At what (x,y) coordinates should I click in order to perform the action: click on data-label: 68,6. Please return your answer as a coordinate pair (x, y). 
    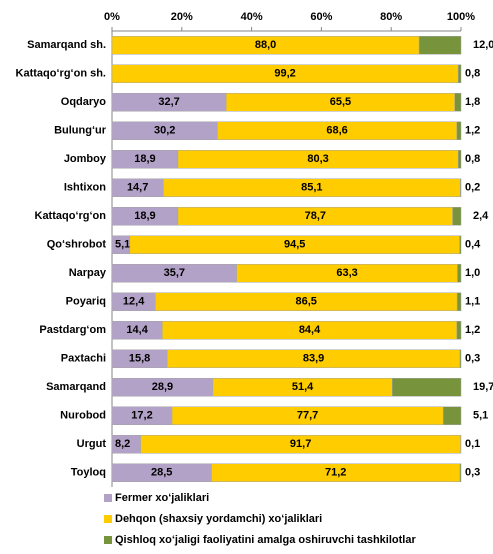
    Looking at the image, I should click on (336, 131).